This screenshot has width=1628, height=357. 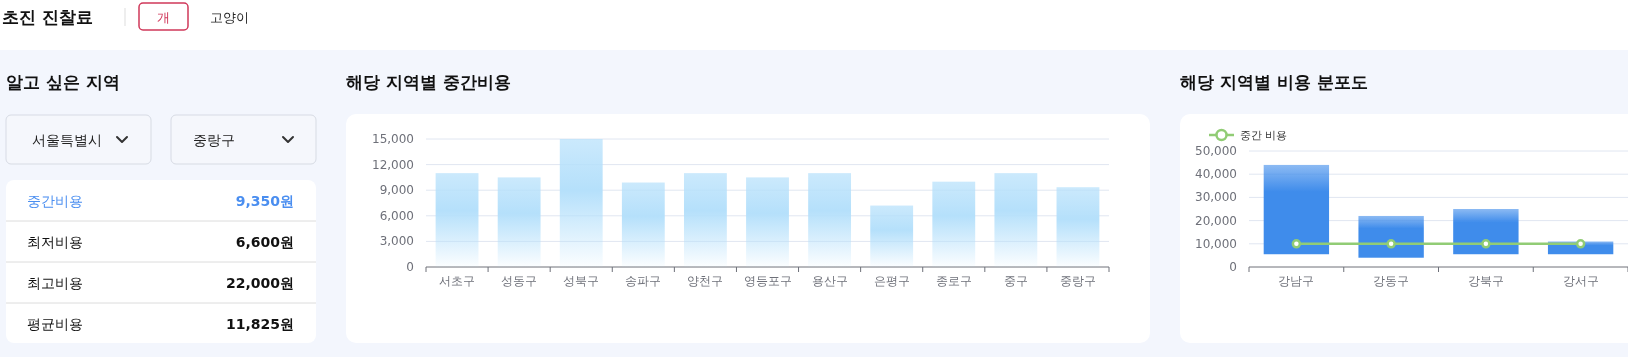 I want to click on x-tick-label: 강남구, so click(x=1296, y=281).